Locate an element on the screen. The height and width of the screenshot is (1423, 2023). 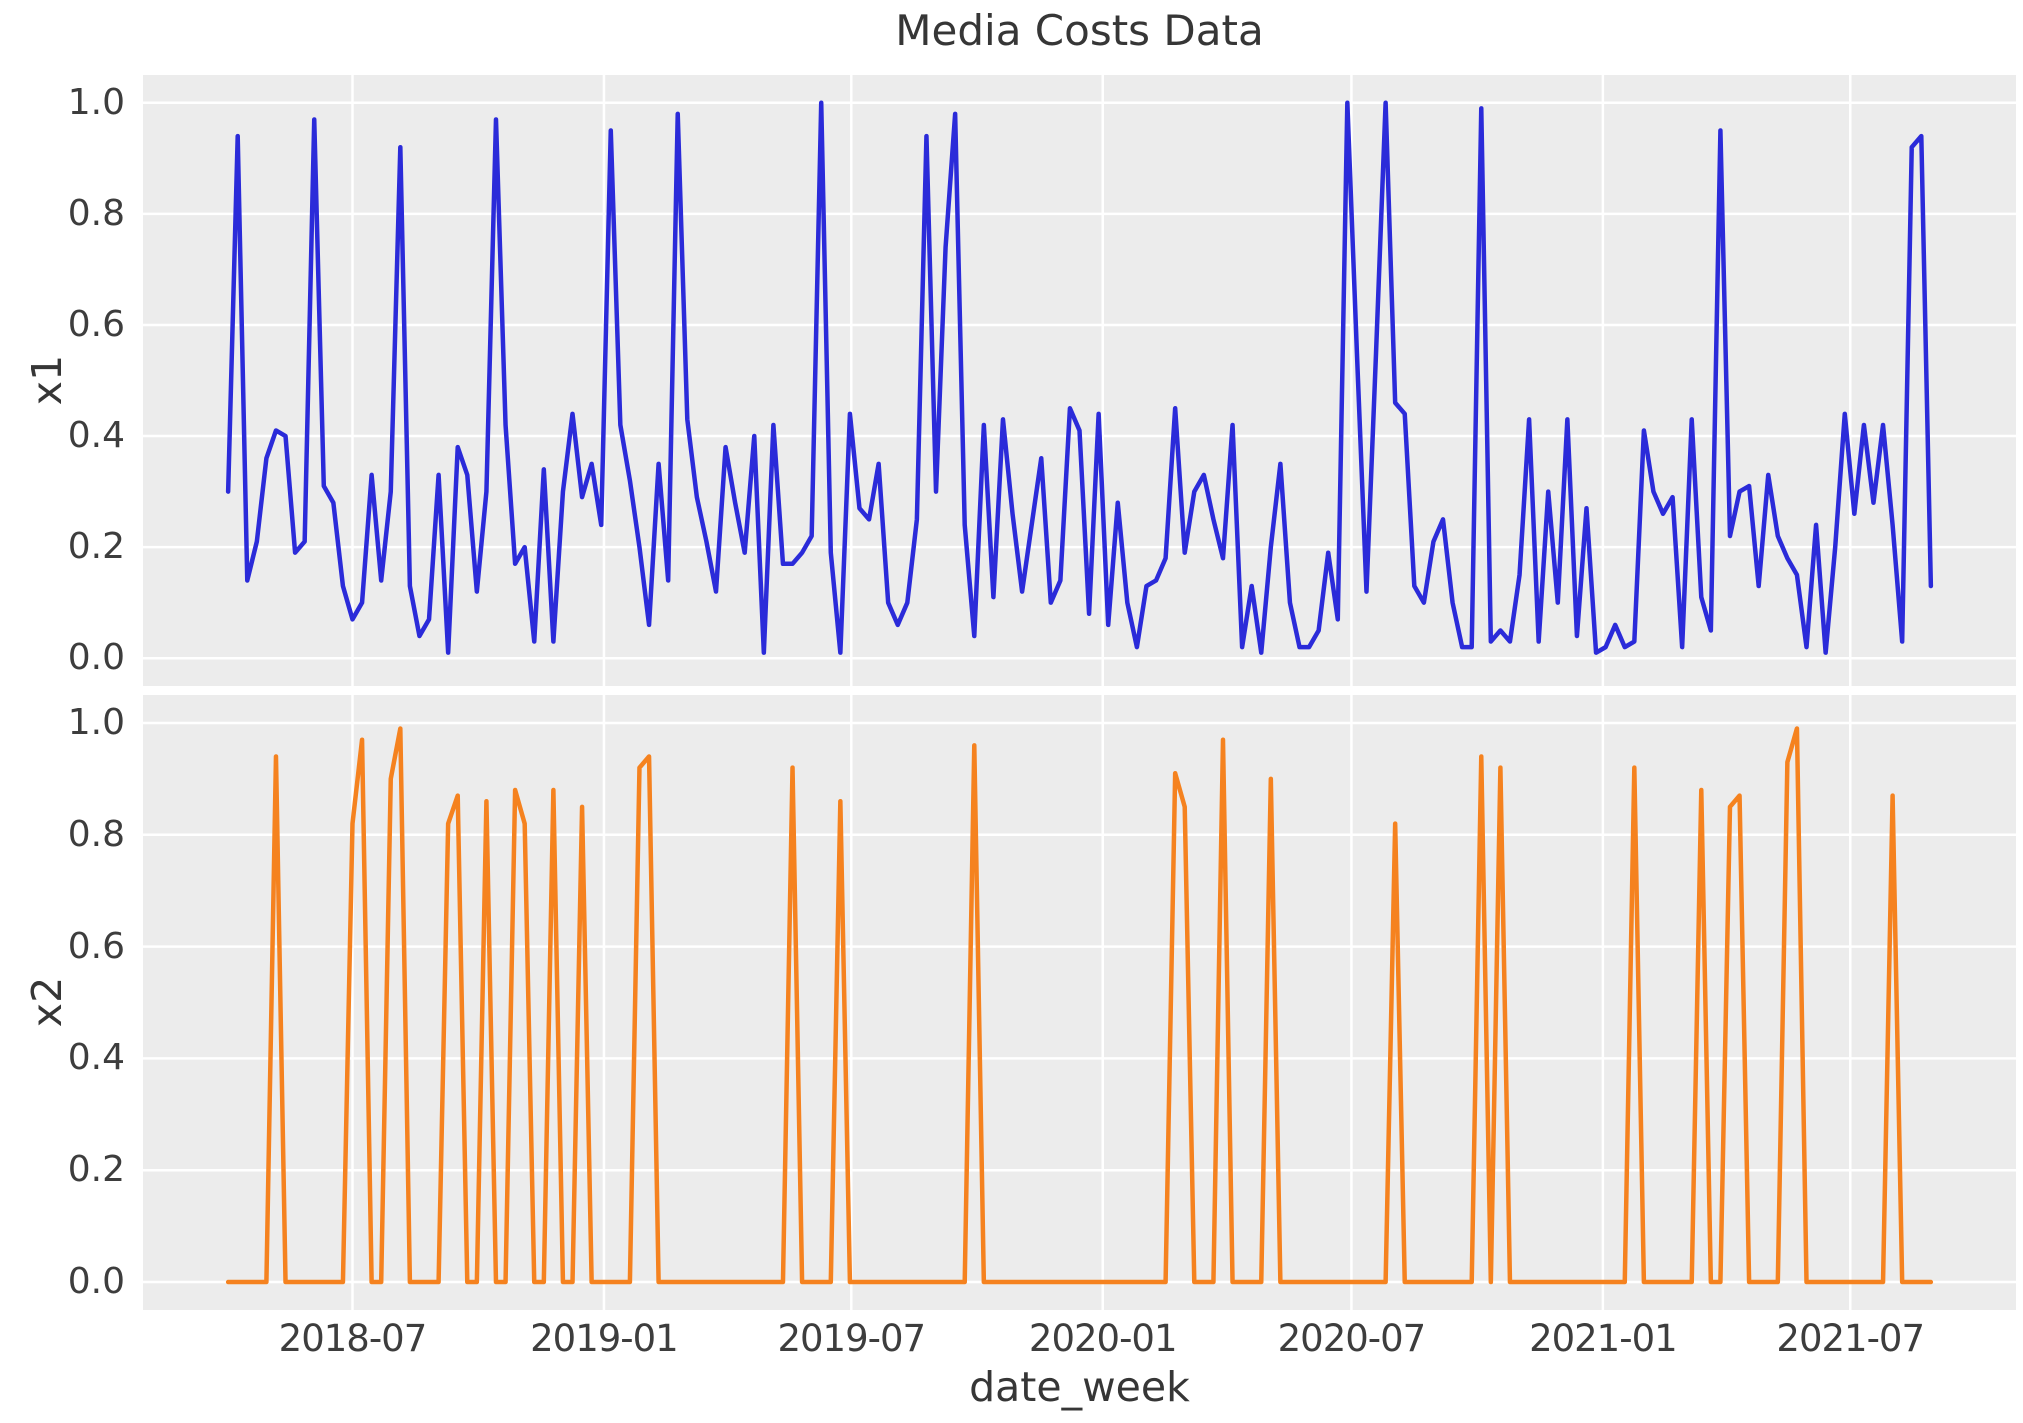
x-tick-label: 2018-07 is located at coordinates (353, 1338).